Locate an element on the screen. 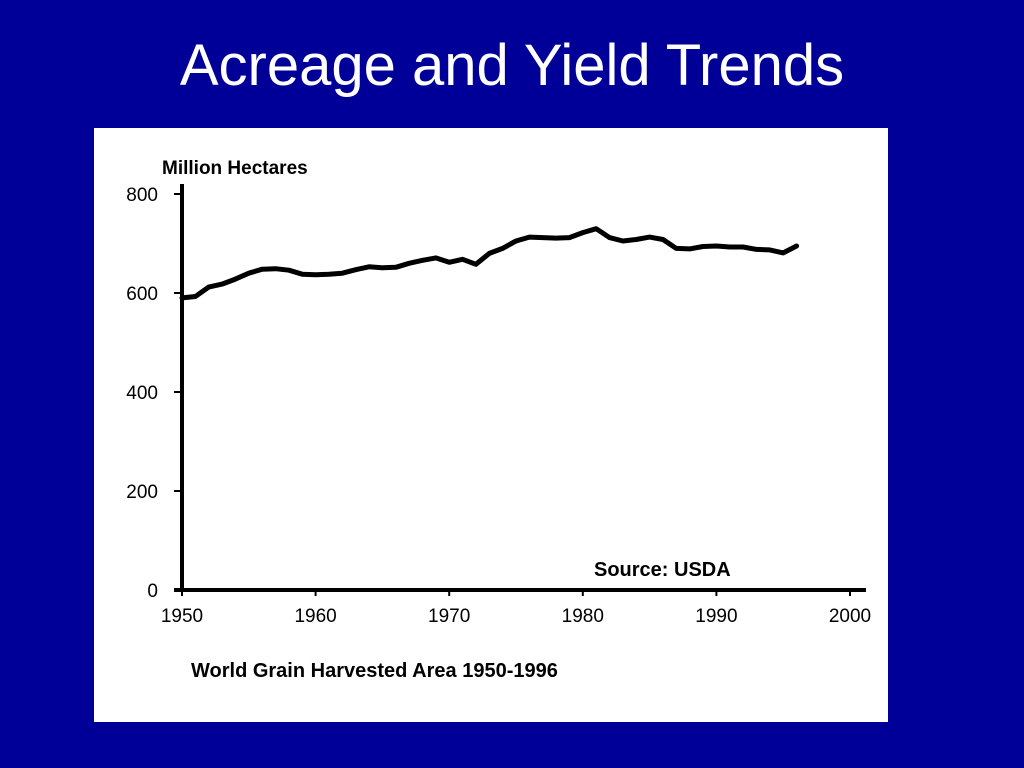 Image resolution: width=1024 pixels, height=768 pixels. x-tick-label: 1960 is located at coordinates (315, 616).